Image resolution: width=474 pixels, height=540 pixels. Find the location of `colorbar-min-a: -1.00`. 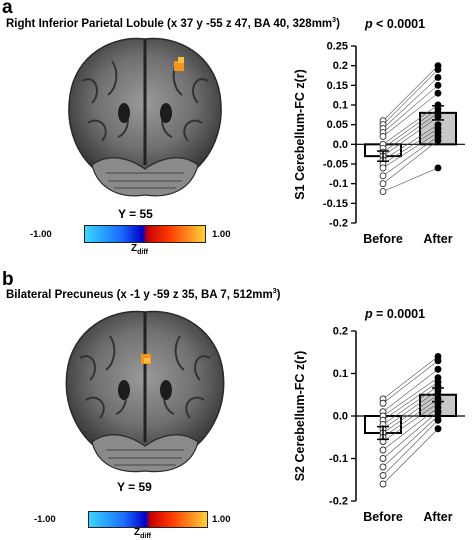

colorbar-min-a: -1.00 is located at coordinates (41, 234).